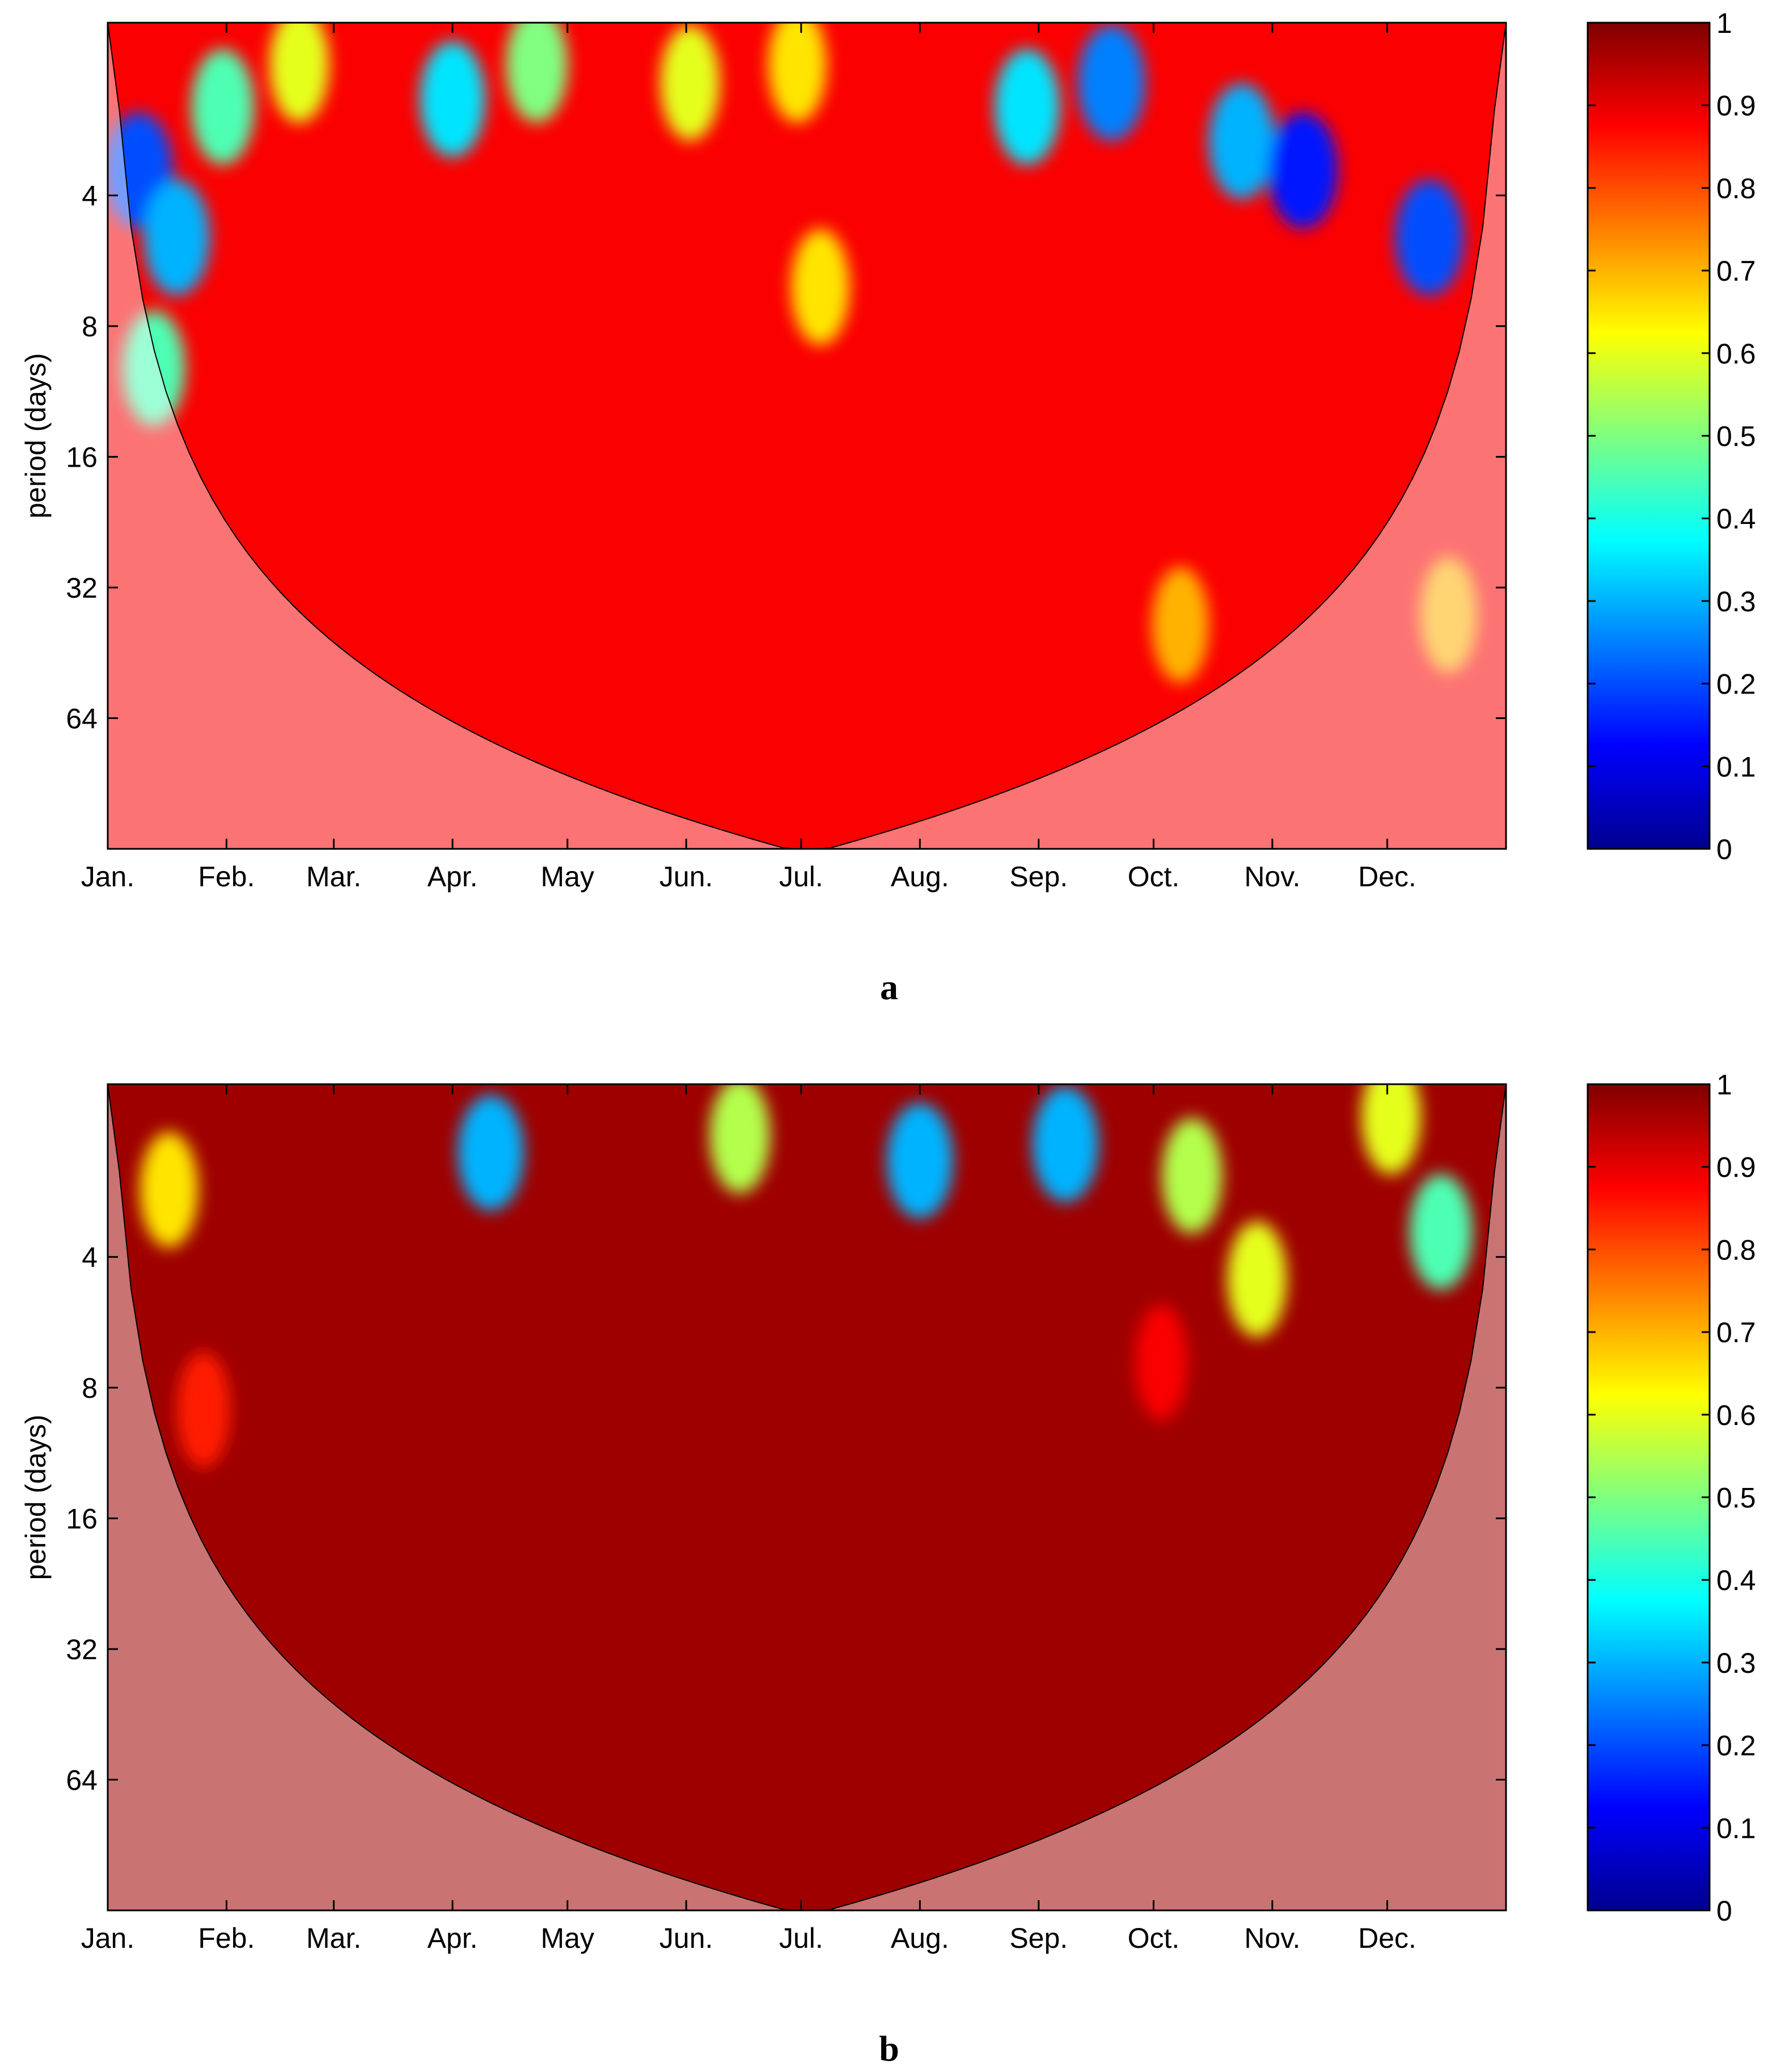 The height and width of the screenshot is (2072, 1785). What do you see at coordinates (1724, 1085) in the screenshot?
I see `colorbar-tick-label: 1` at bounding box center [1724, 1085].